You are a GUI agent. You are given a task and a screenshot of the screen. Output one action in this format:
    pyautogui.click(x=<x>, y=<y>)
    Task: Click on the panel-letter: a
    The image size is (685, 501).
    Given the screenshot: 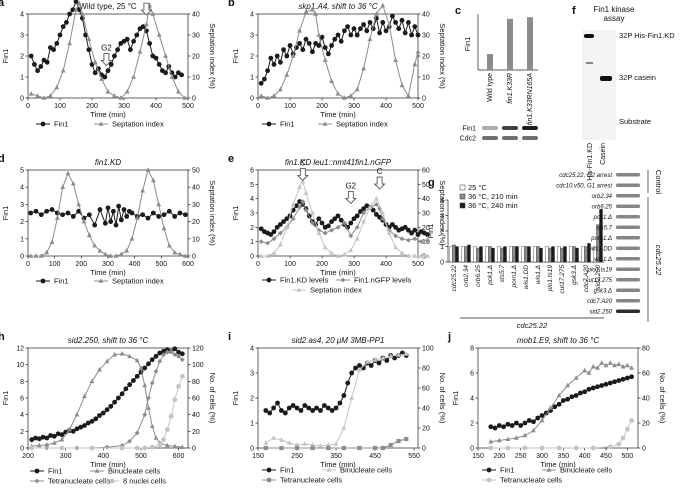 What is the action you would take?
    pyautogui.click(x=2, y=4)
    